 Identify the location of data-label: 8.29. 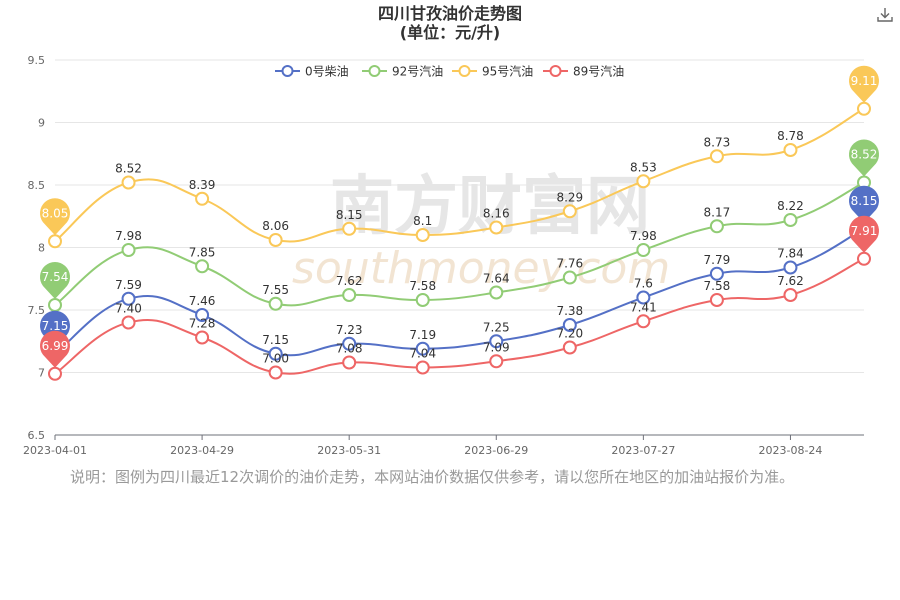
(569, 197).